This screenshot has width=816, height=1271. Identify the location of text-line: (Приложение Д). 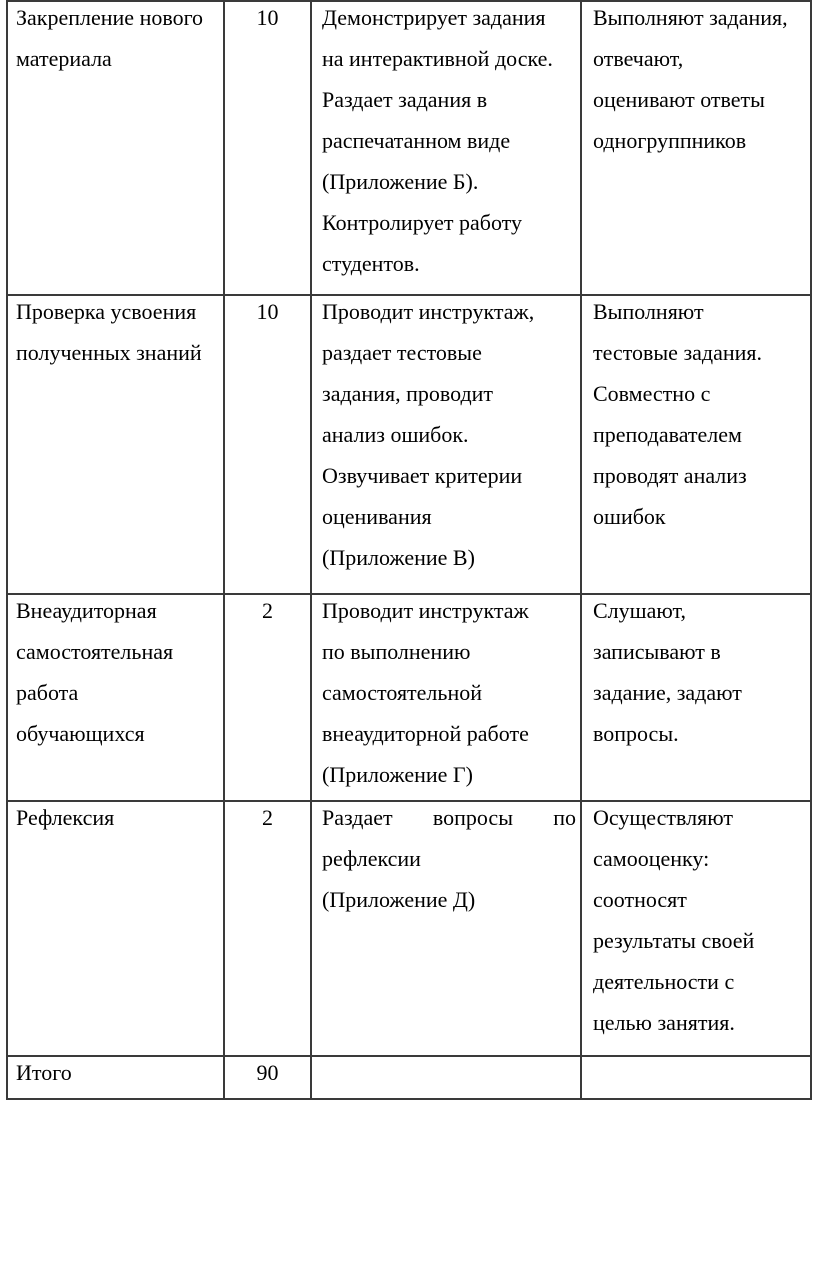
(399, 899).